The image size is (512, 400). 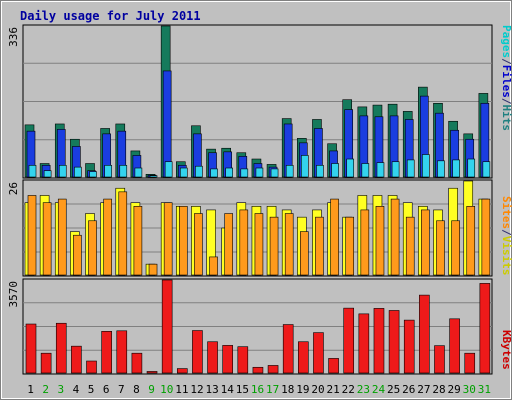 I want to click on x-tick-label: 20, so click(x=317, y=389).